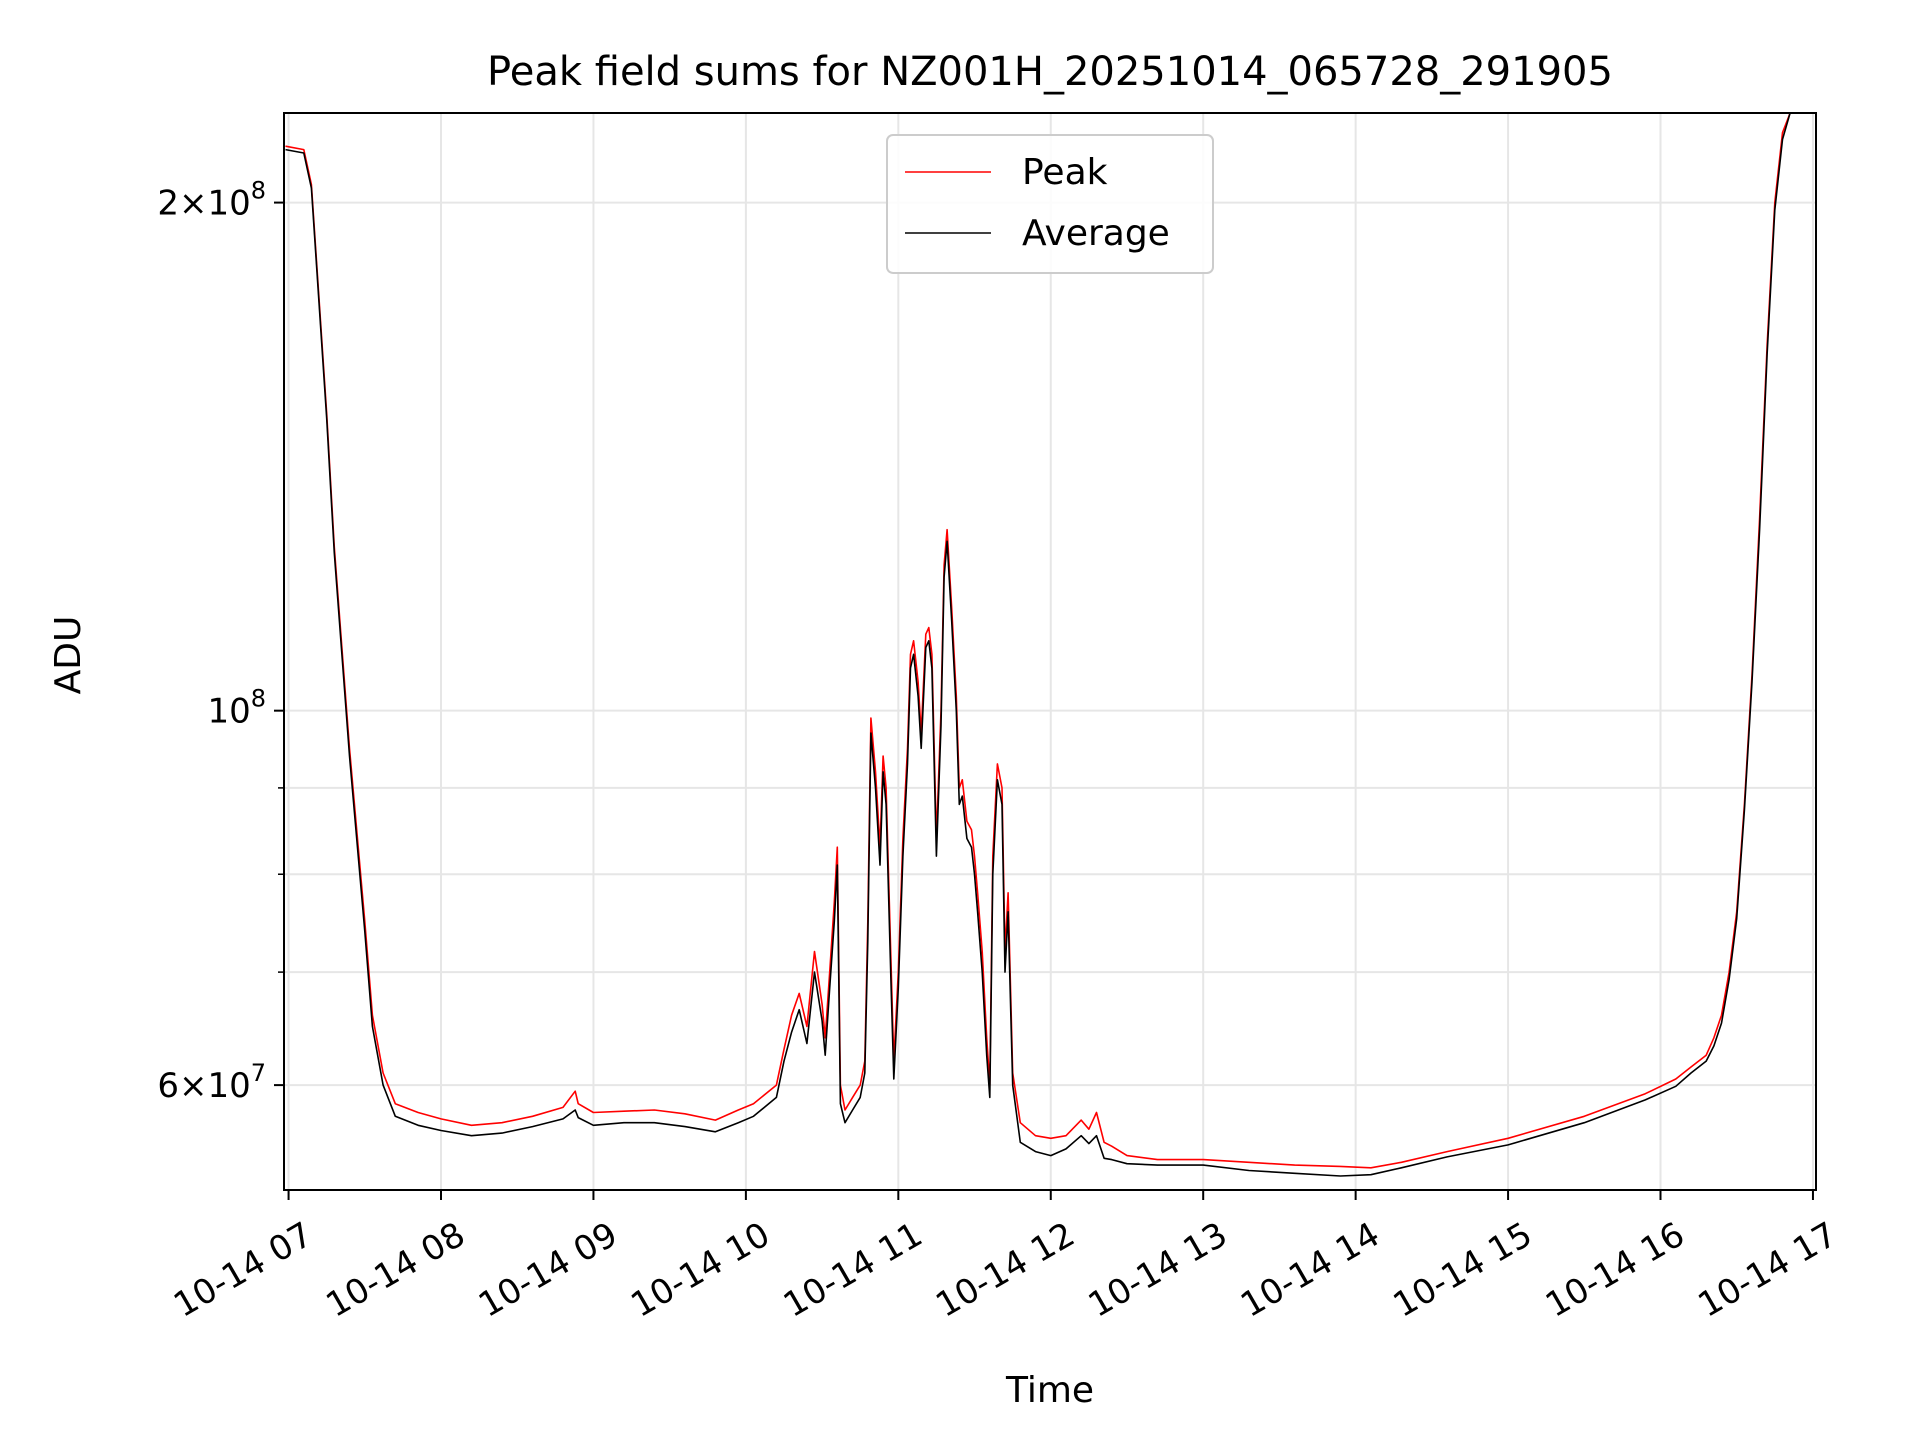 Image resolution: width=1920 pixels, height=1440 pixels. I want to click on x-axis-label: Time, so click(1049, 1390).